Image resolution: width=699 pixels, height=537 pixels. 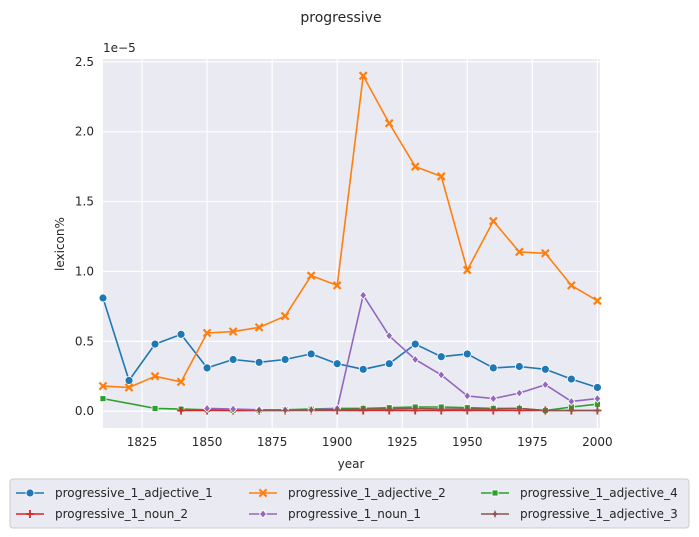 What do you see at coordinates (84, 132) in the screenshot?
I see `y-tick-label: 2.0` at bounding box center [84, 132].